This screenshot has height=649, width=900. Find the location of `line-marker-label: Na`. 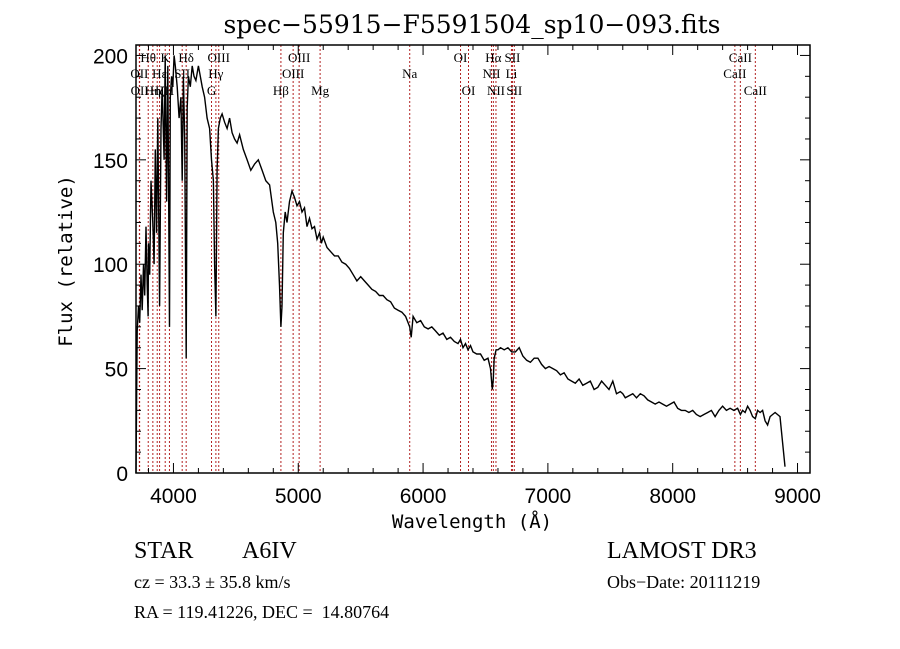

line-marker-label: Na is located at coordinates (409, 73).